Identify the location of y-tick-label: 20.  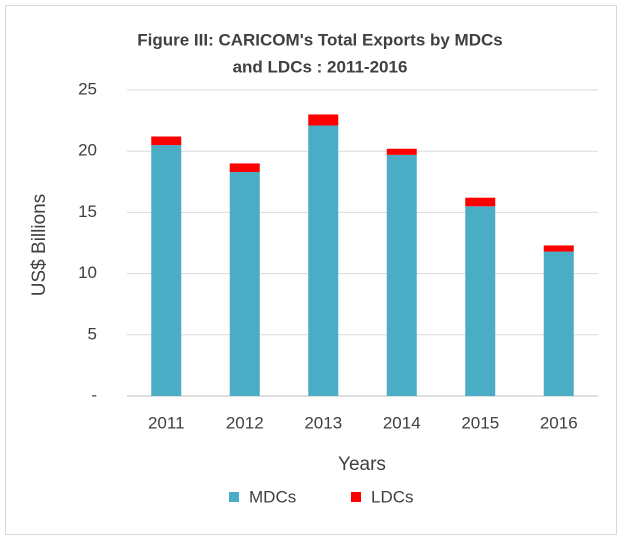
(87, 150).